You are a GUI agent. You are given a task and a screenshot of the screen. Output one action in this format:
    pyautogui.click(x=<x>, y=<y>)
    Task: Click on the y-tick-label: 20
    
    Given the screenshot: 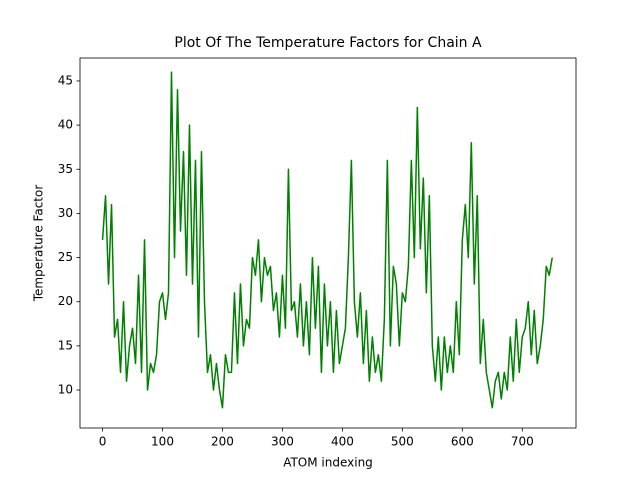 What is the action you would take?
    pyautogui.click(x=65, y=301)
    